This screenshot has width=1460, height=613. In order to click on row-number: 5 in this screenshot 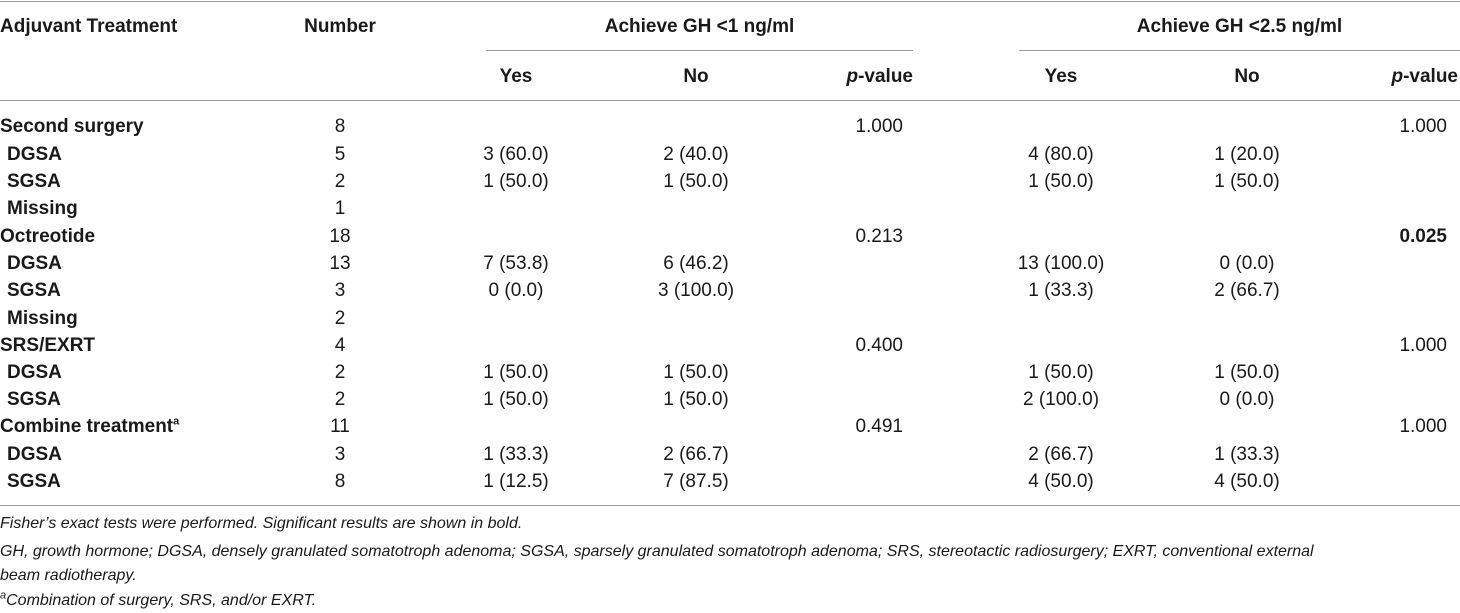, I will do `click(340, 154)`.